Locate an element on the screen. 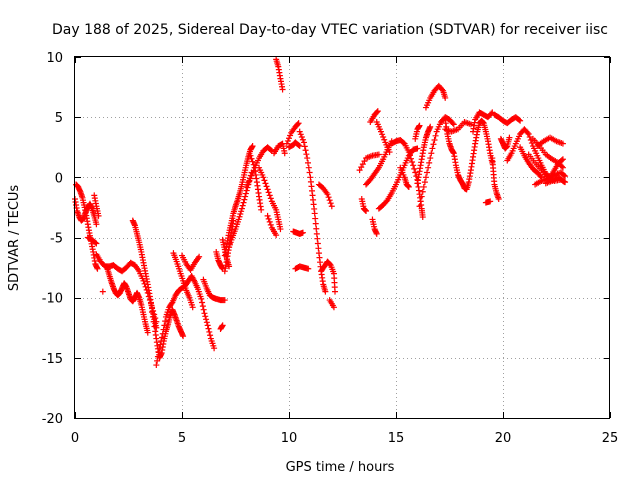 The width and height of the screenshot is (640, 480). x-tick-label: 25 is located at coordinates (610, 438).